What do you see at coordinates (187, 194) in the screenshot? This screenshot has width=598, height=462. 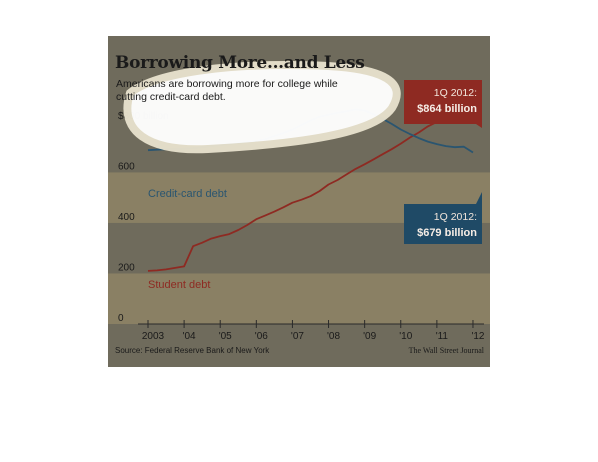 I see `series-label: Credit-card debt` at bounding box center [187, 194].